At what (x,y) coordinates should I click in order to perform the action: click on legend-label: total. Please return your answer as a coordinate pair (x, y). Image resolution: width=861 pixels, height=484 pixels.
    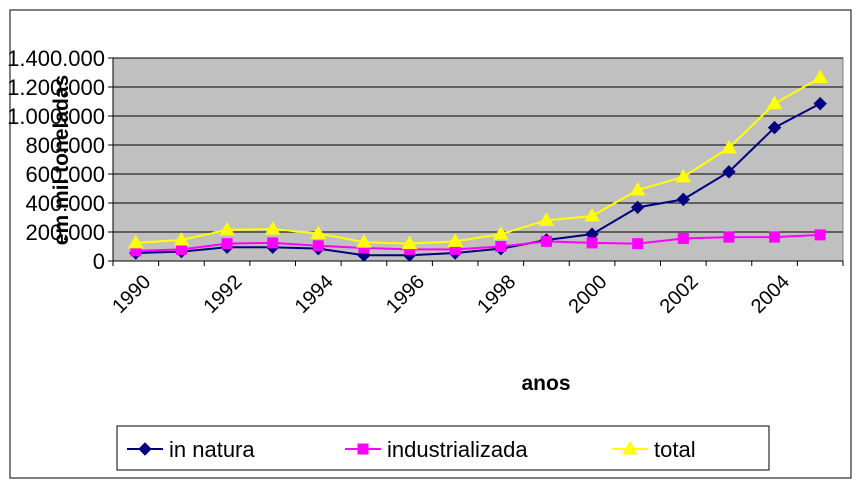
    Looking at the image, I should click on (675, 449).